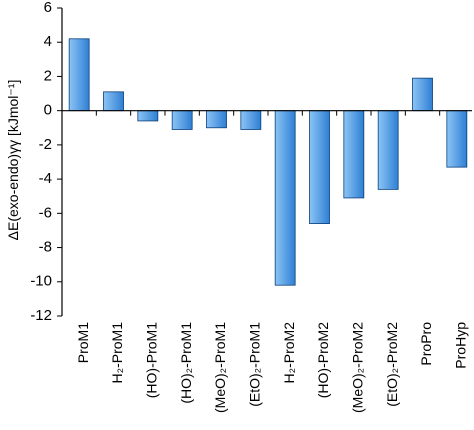 This screenshot has width=474, height=430. I want to click on category-label-9: (MeO)₂-ProM2, so click(358, 367).